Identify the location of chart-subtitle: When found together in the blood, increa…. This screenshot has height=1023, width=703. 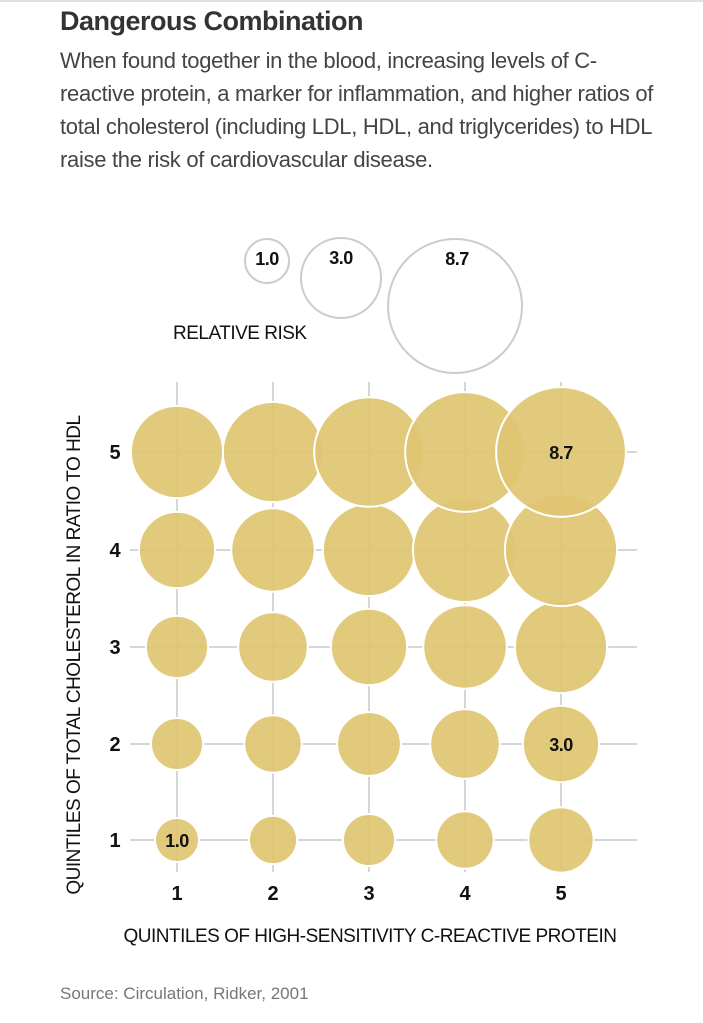
(357, 110).